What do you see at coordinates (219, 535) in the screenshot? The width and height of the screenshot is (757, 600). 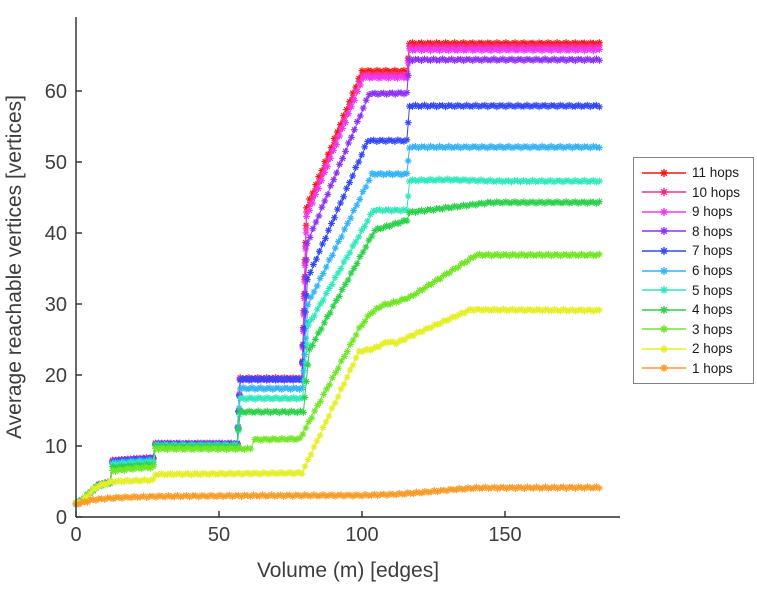 I see `x-tick-label: 50` at bounding box center [219, 535].